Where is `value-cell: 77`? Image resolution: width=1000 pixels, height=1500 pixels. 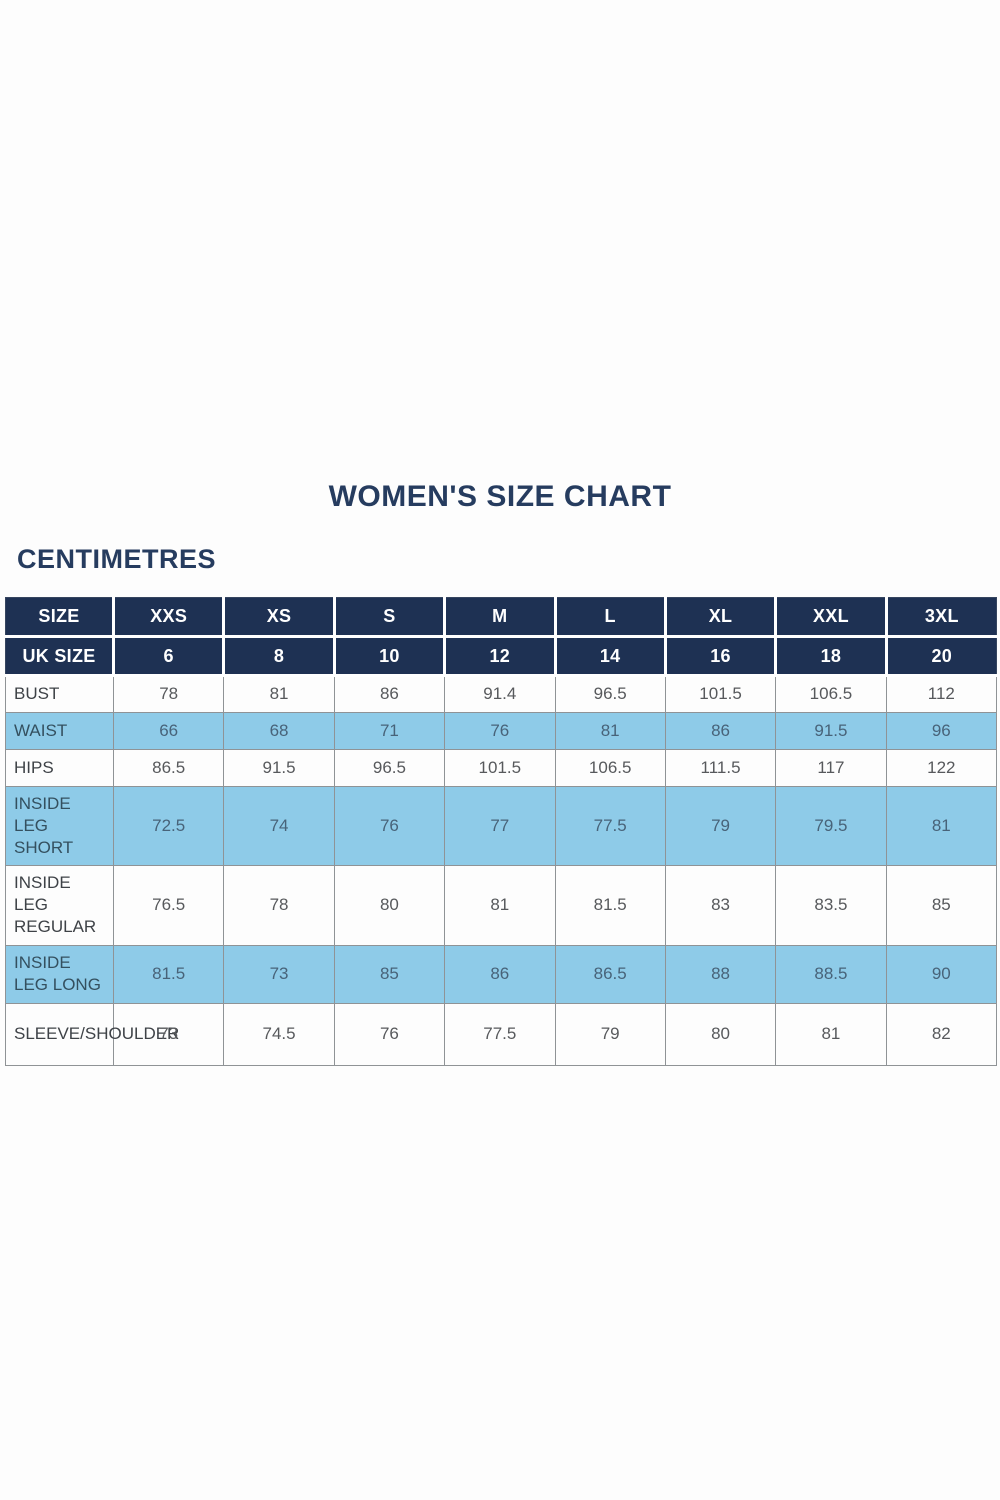
value-cell: 77 is located at coordinates (500, 826).